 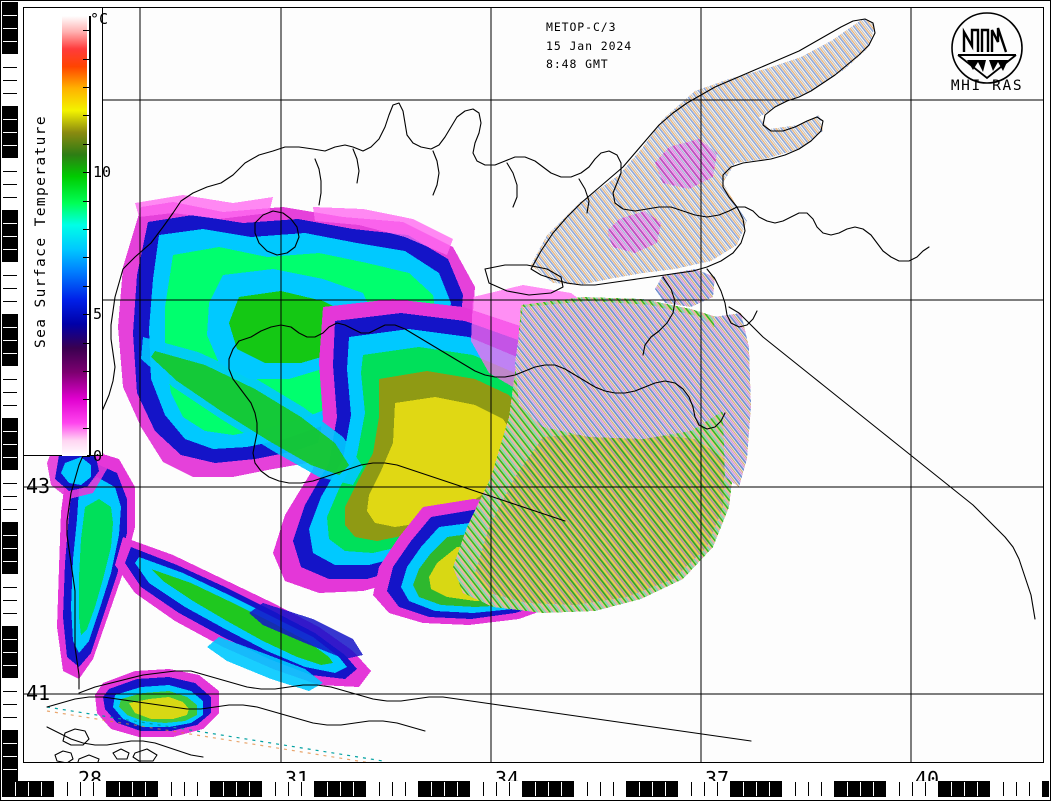 What do you see at coordinates (38, 693) in the screenshot?
I see `lat-label-41: 41` at bounding box center [38, 693].